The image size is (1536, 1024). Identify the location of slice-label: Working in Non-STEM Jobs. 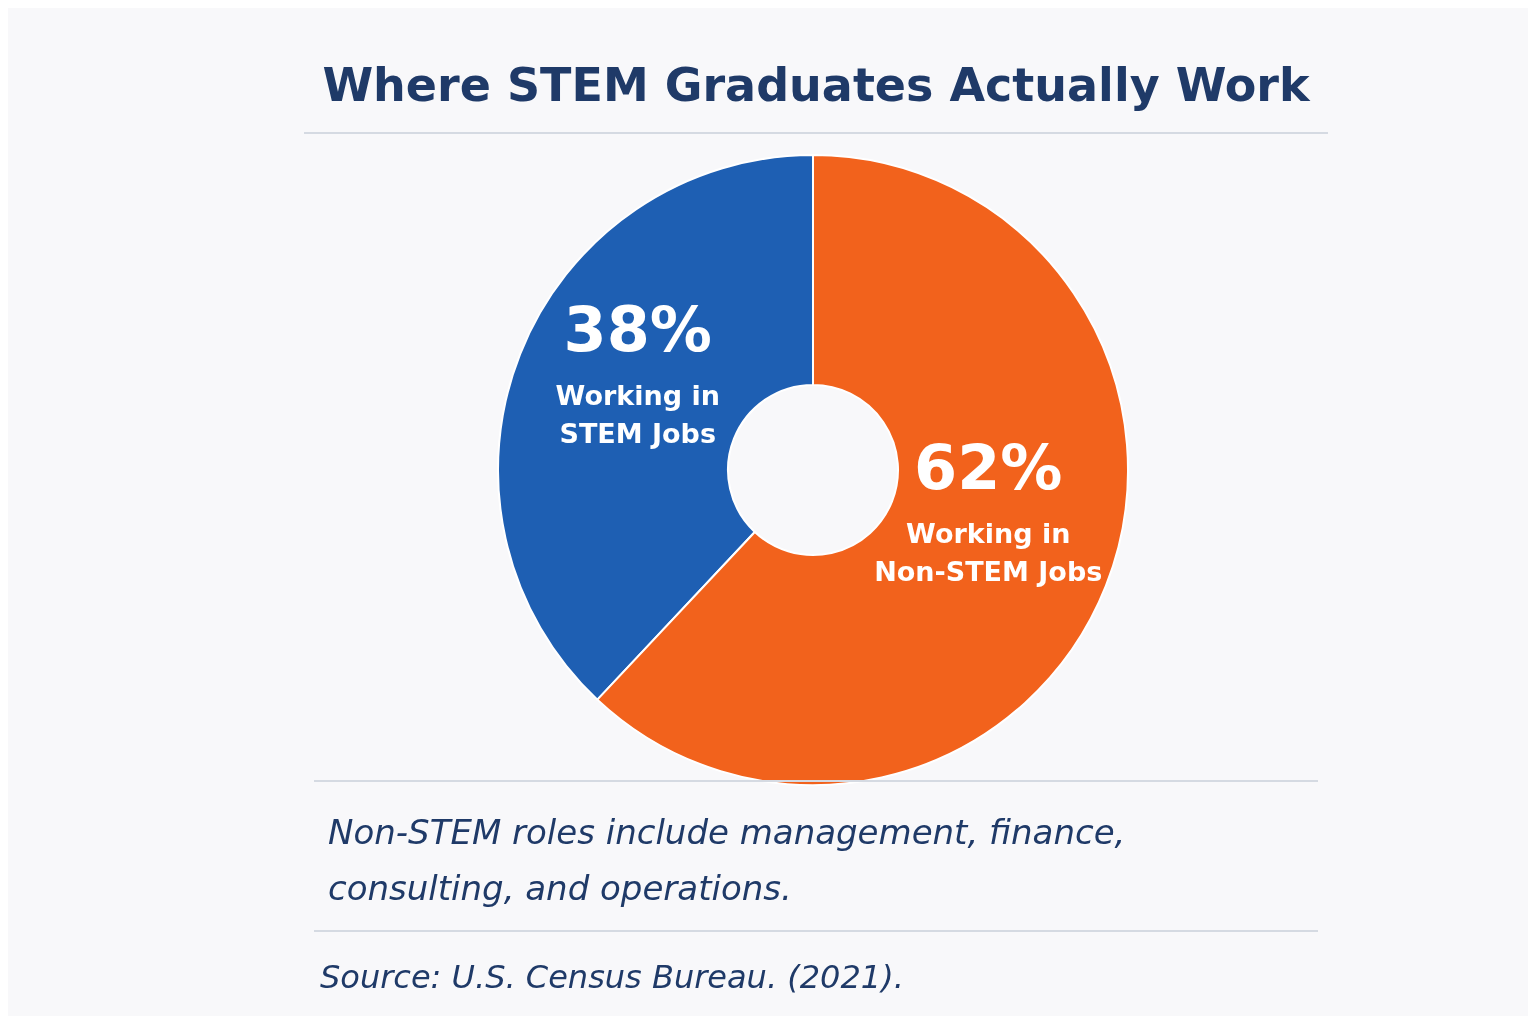
(988, 553).